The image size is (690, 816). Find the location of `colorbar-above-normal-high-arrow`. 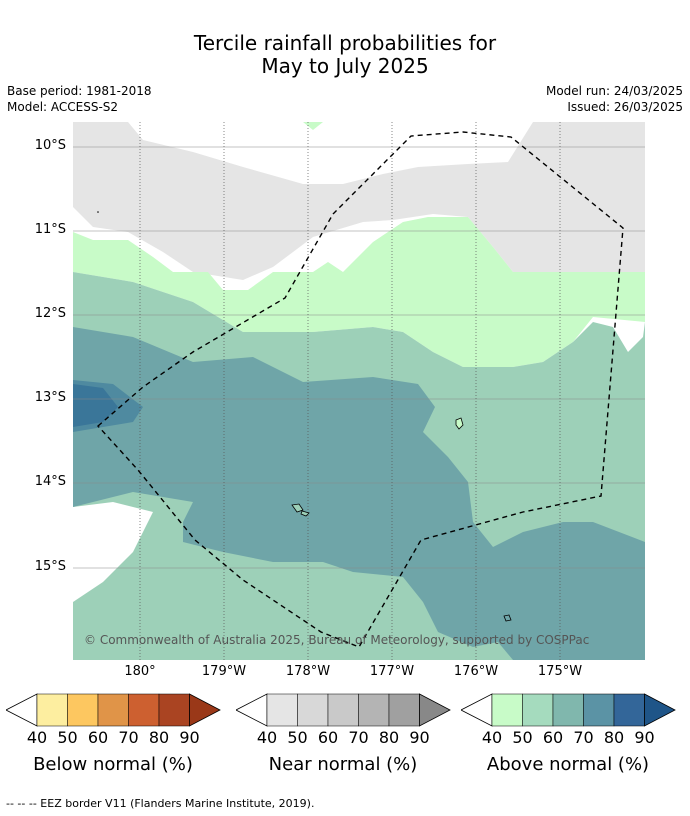

colorbar-above-normal-high-arrow is located at coordinates (660, 710).